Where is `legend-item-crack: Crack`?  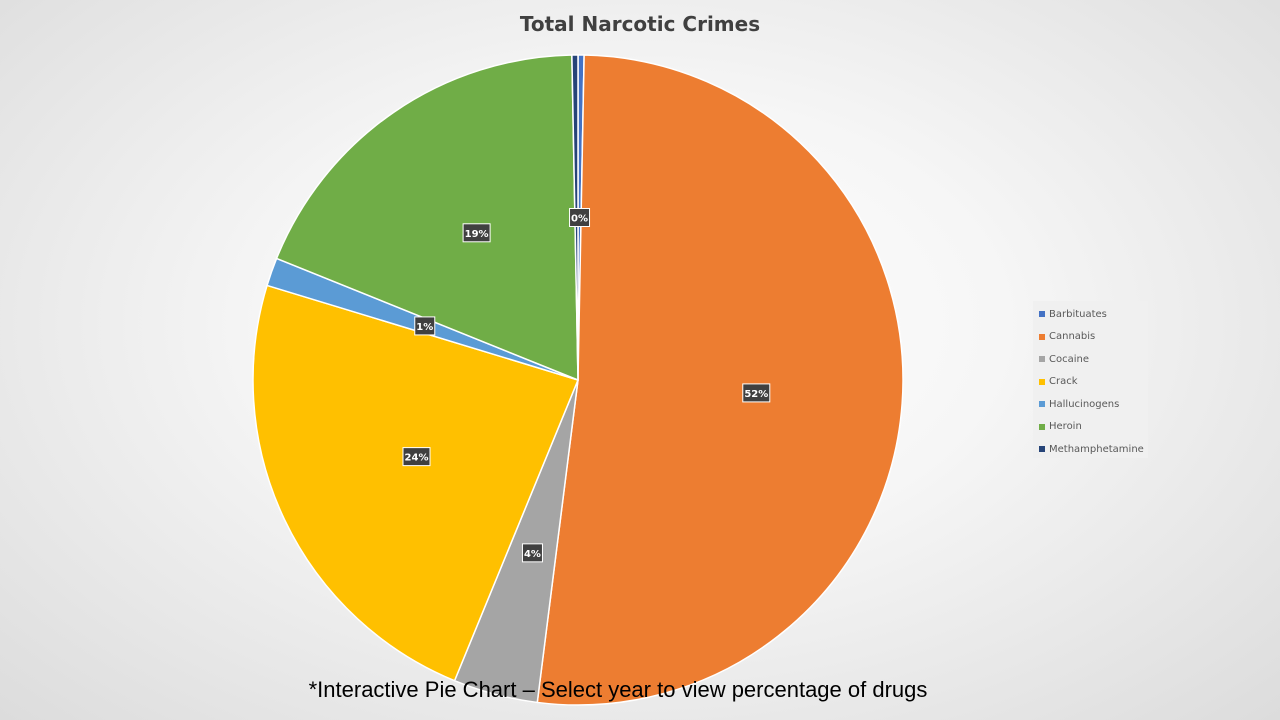 legend-item-crack: Crack is located at coordinates (1093, 382).